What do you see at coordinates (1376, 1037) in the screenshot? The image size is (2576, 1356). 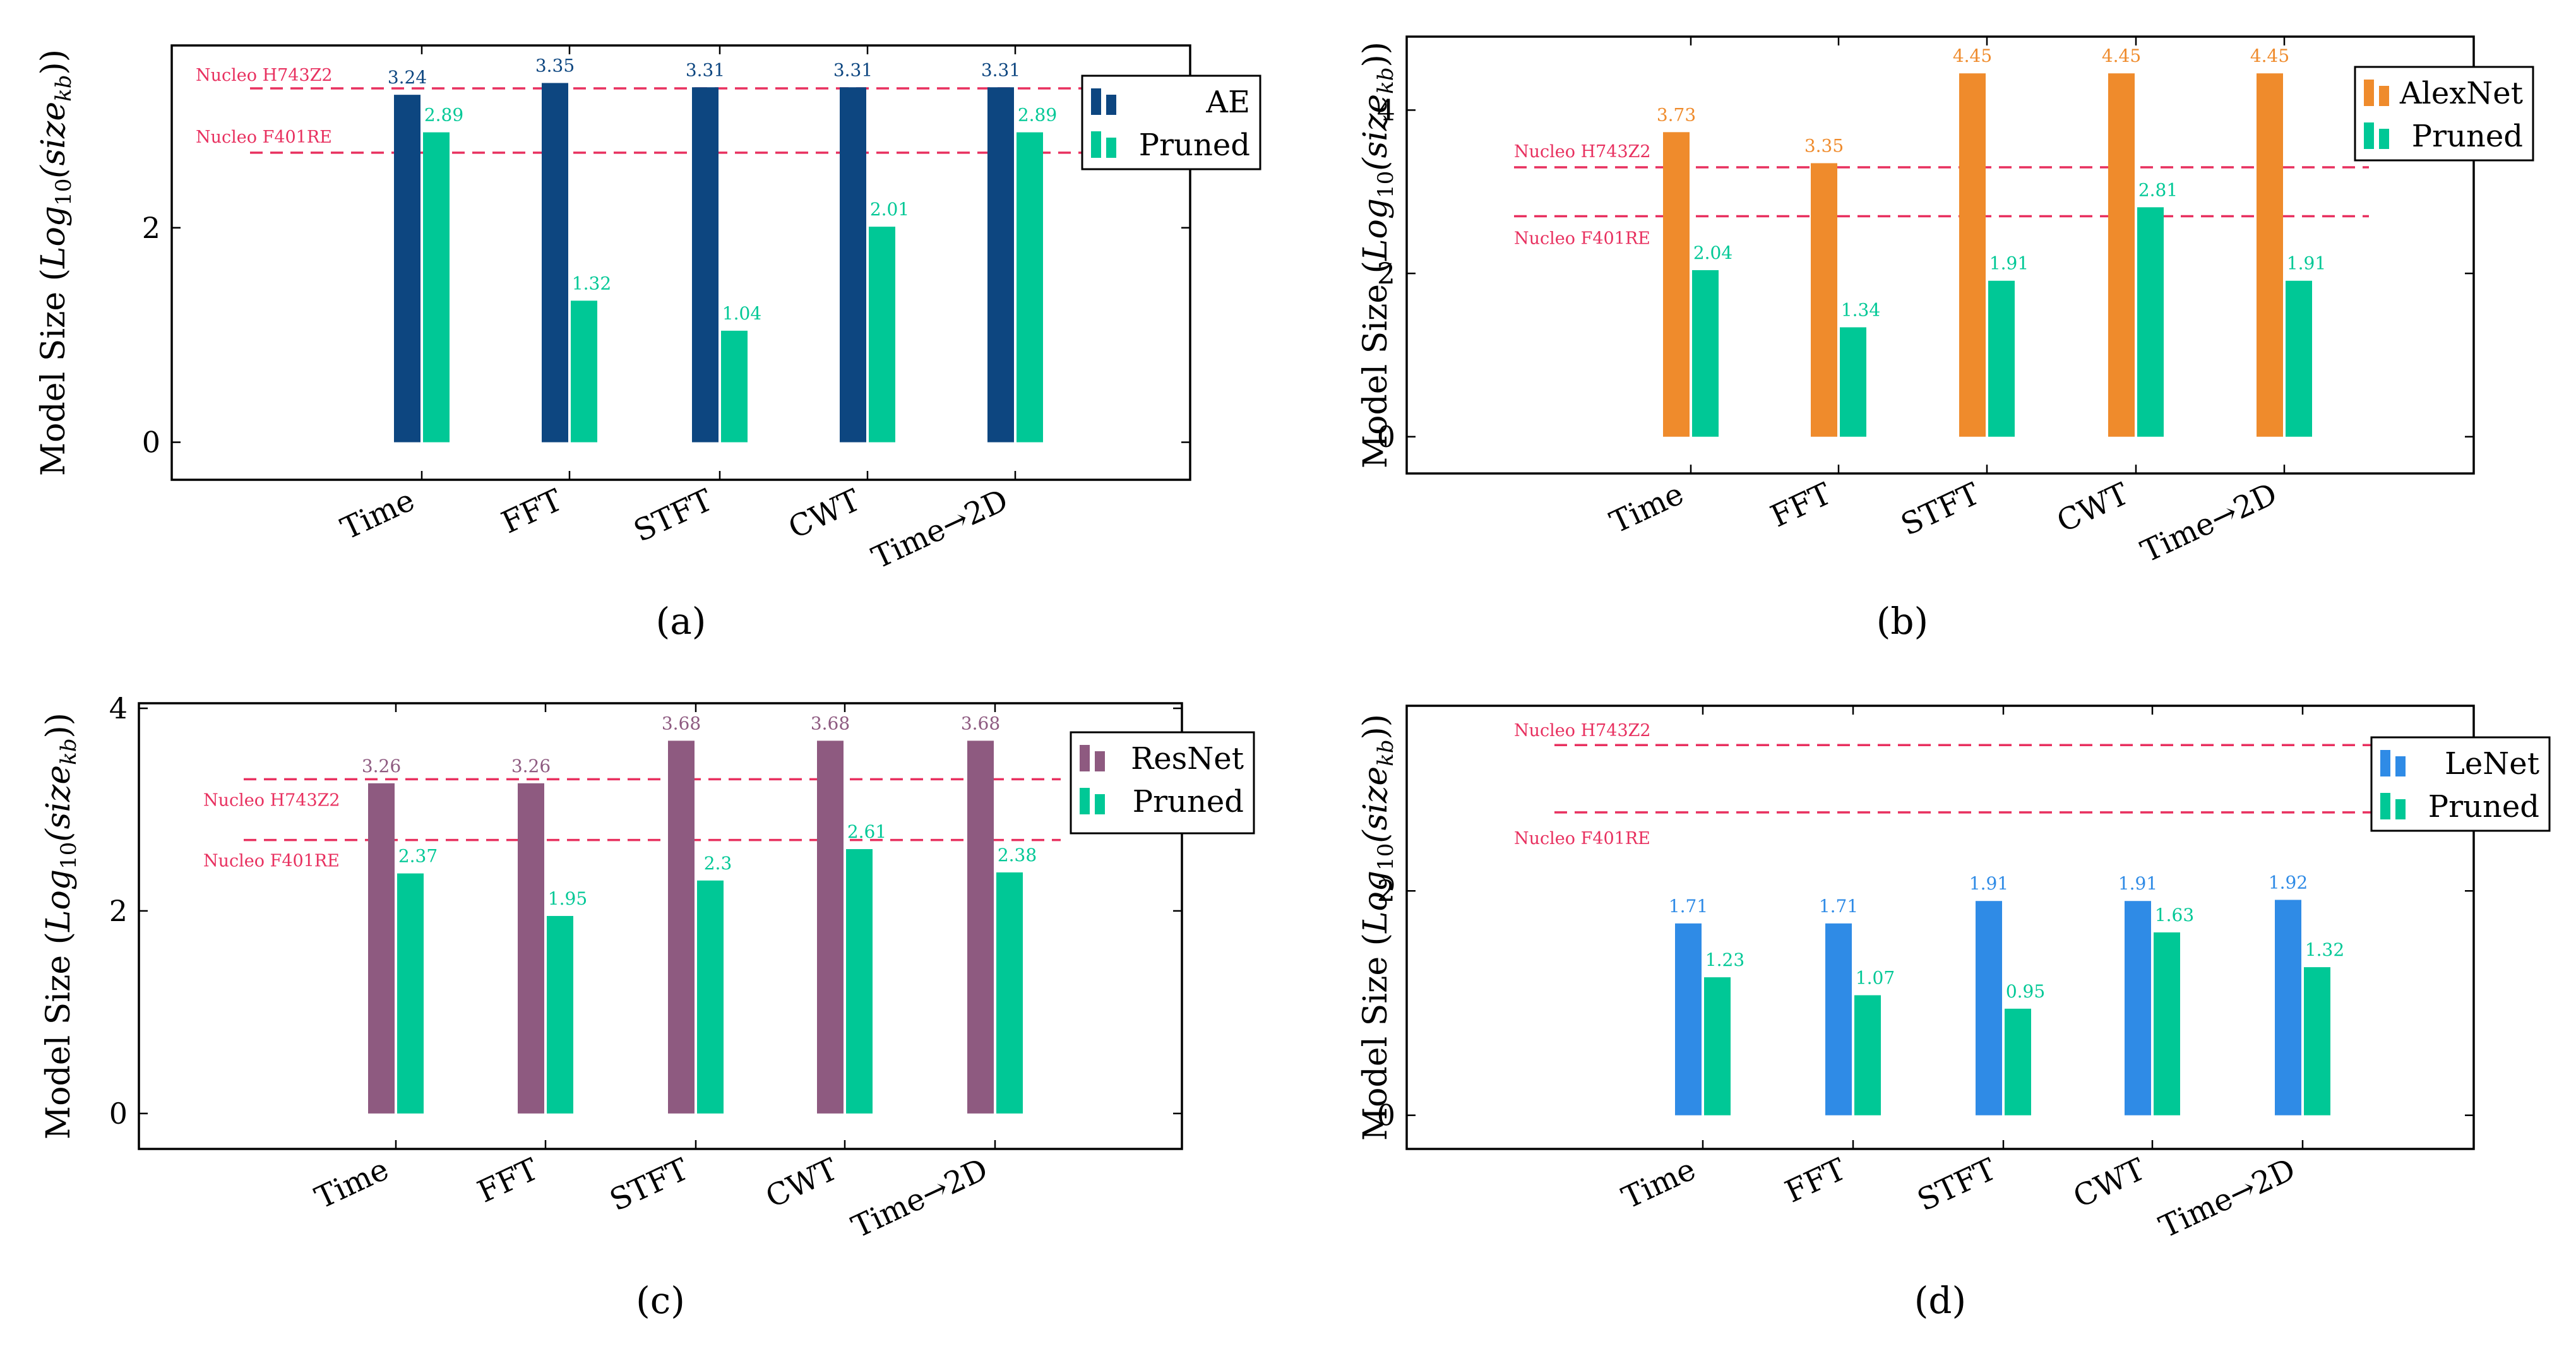 I see `y-axis-label-prefix: Model Size (` at bounding box center [1376, 1037].